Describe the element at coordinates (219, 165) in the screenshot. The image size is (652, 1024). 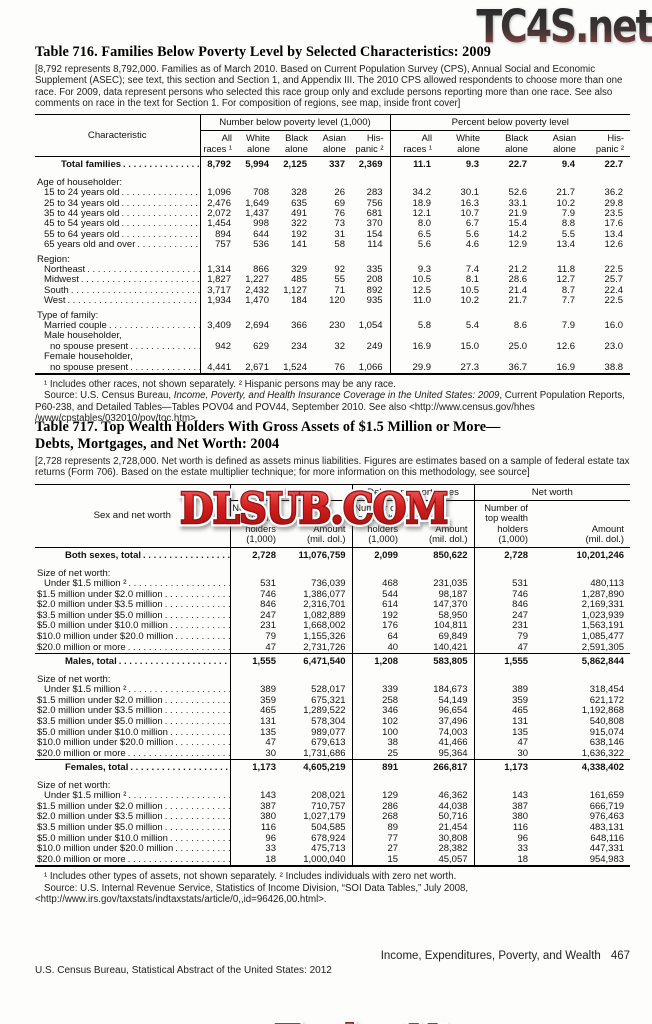
I see `cell-value: 8,792` at that location.